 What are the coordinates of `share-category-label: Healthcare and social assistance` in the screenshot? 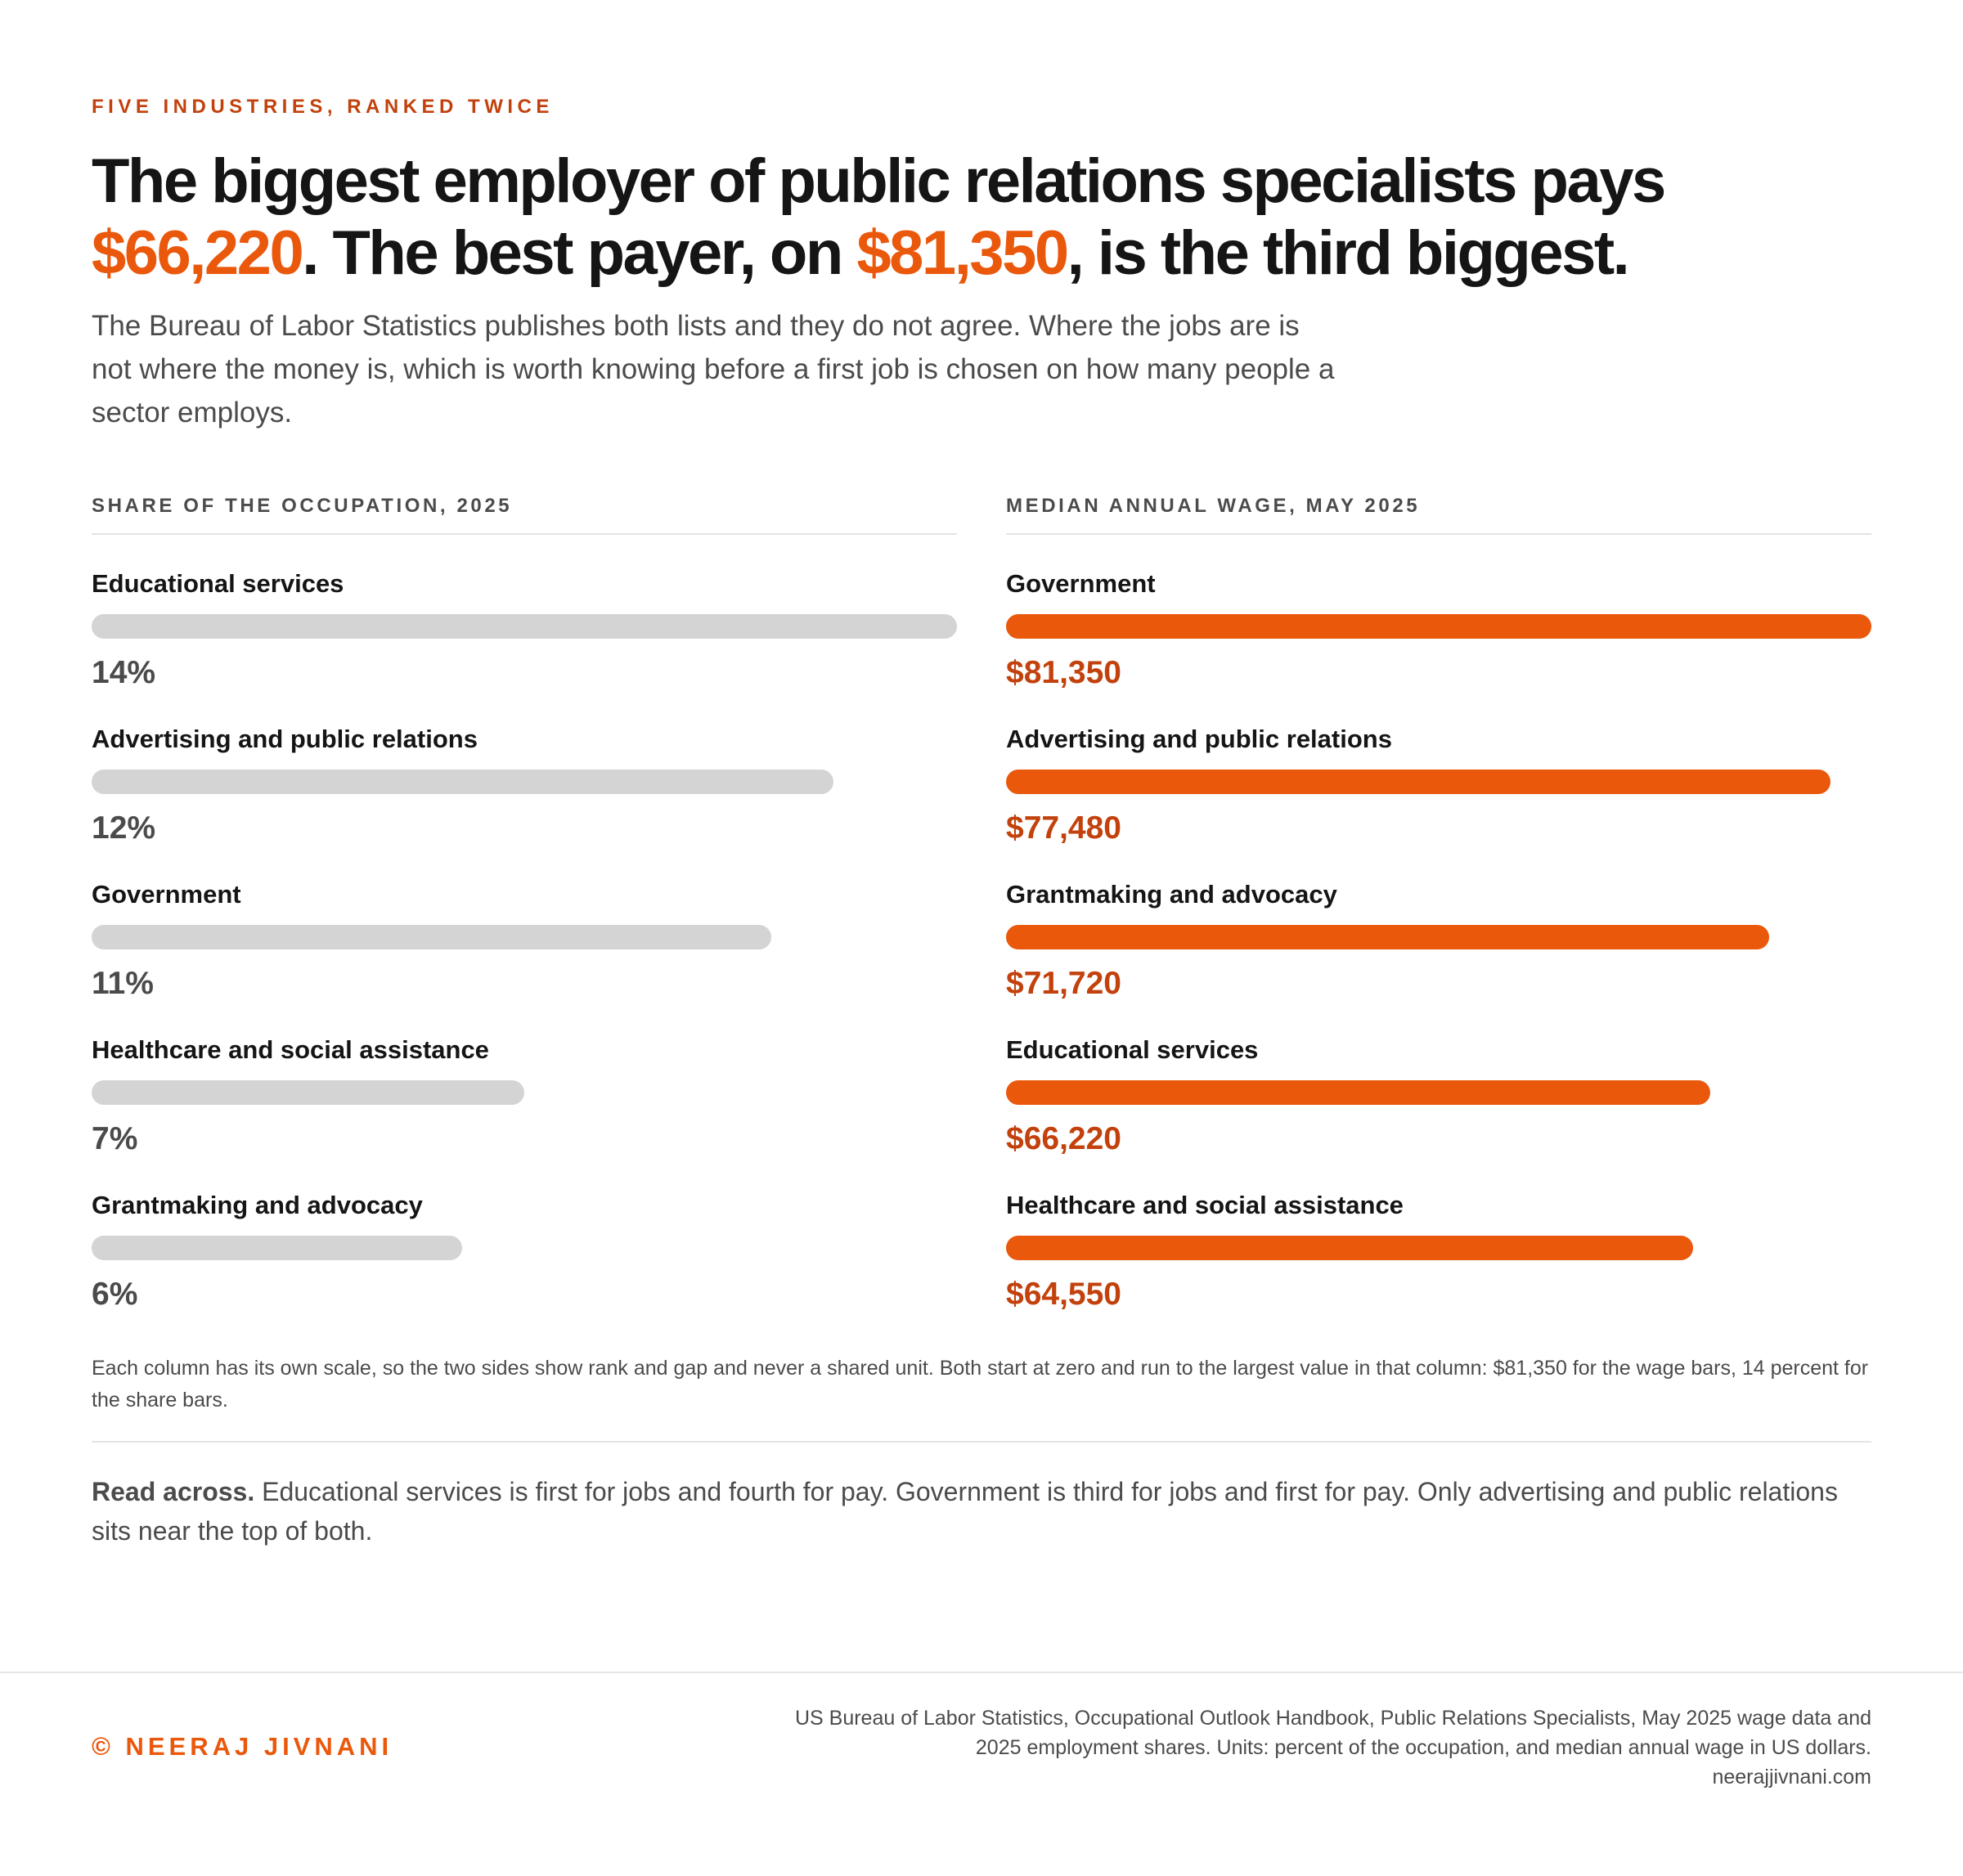 It's located at (290, 1049).